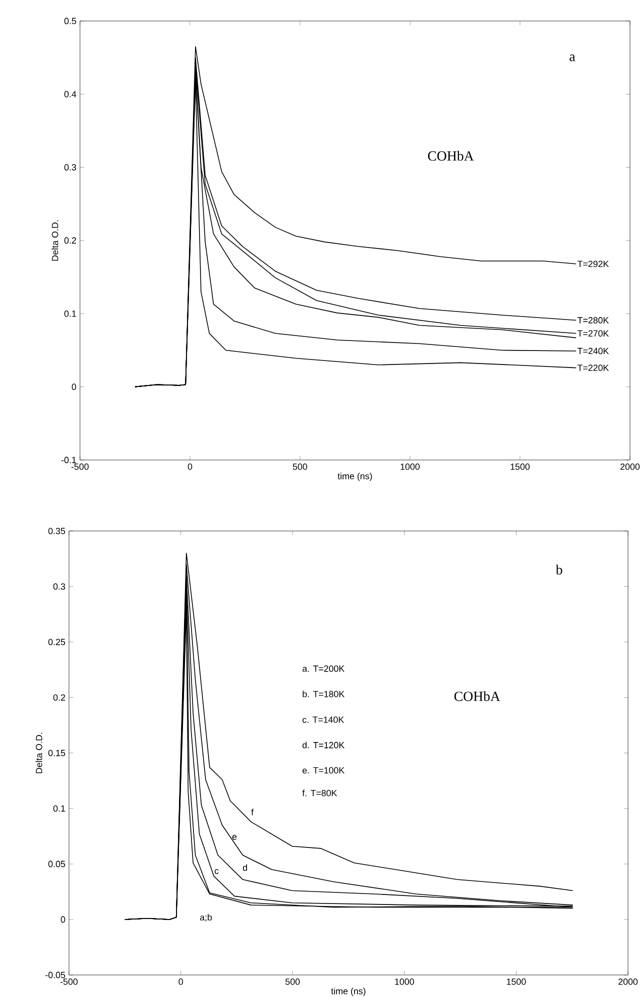 This screenshot has width=644, height=998. I want to click on y-tick-label: 0.15, so click(57, 753).